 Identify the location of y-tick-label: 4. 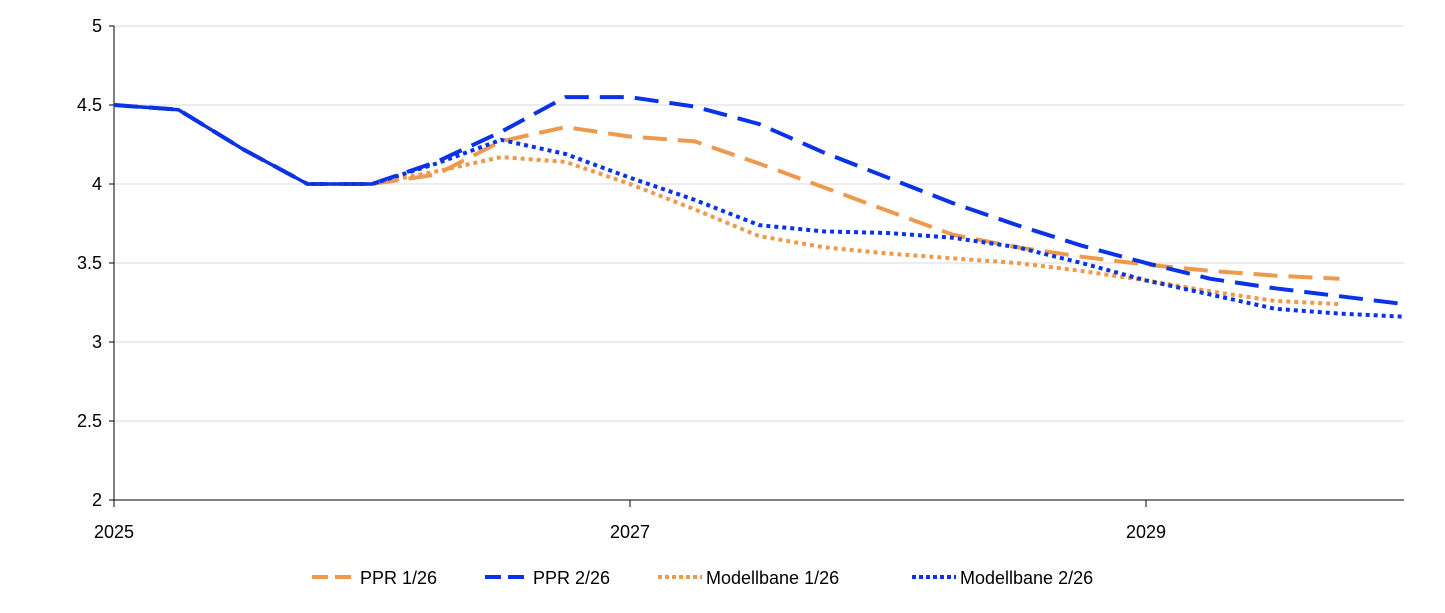
(97, 184).